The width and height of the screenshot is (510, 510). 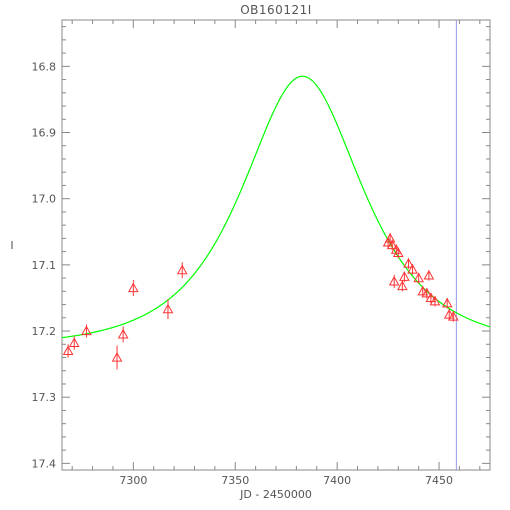 What do you see at coordinates (337, 480) in the screenshot?
I see `x-tick-label: 7400` at bounding box center [337, 480].